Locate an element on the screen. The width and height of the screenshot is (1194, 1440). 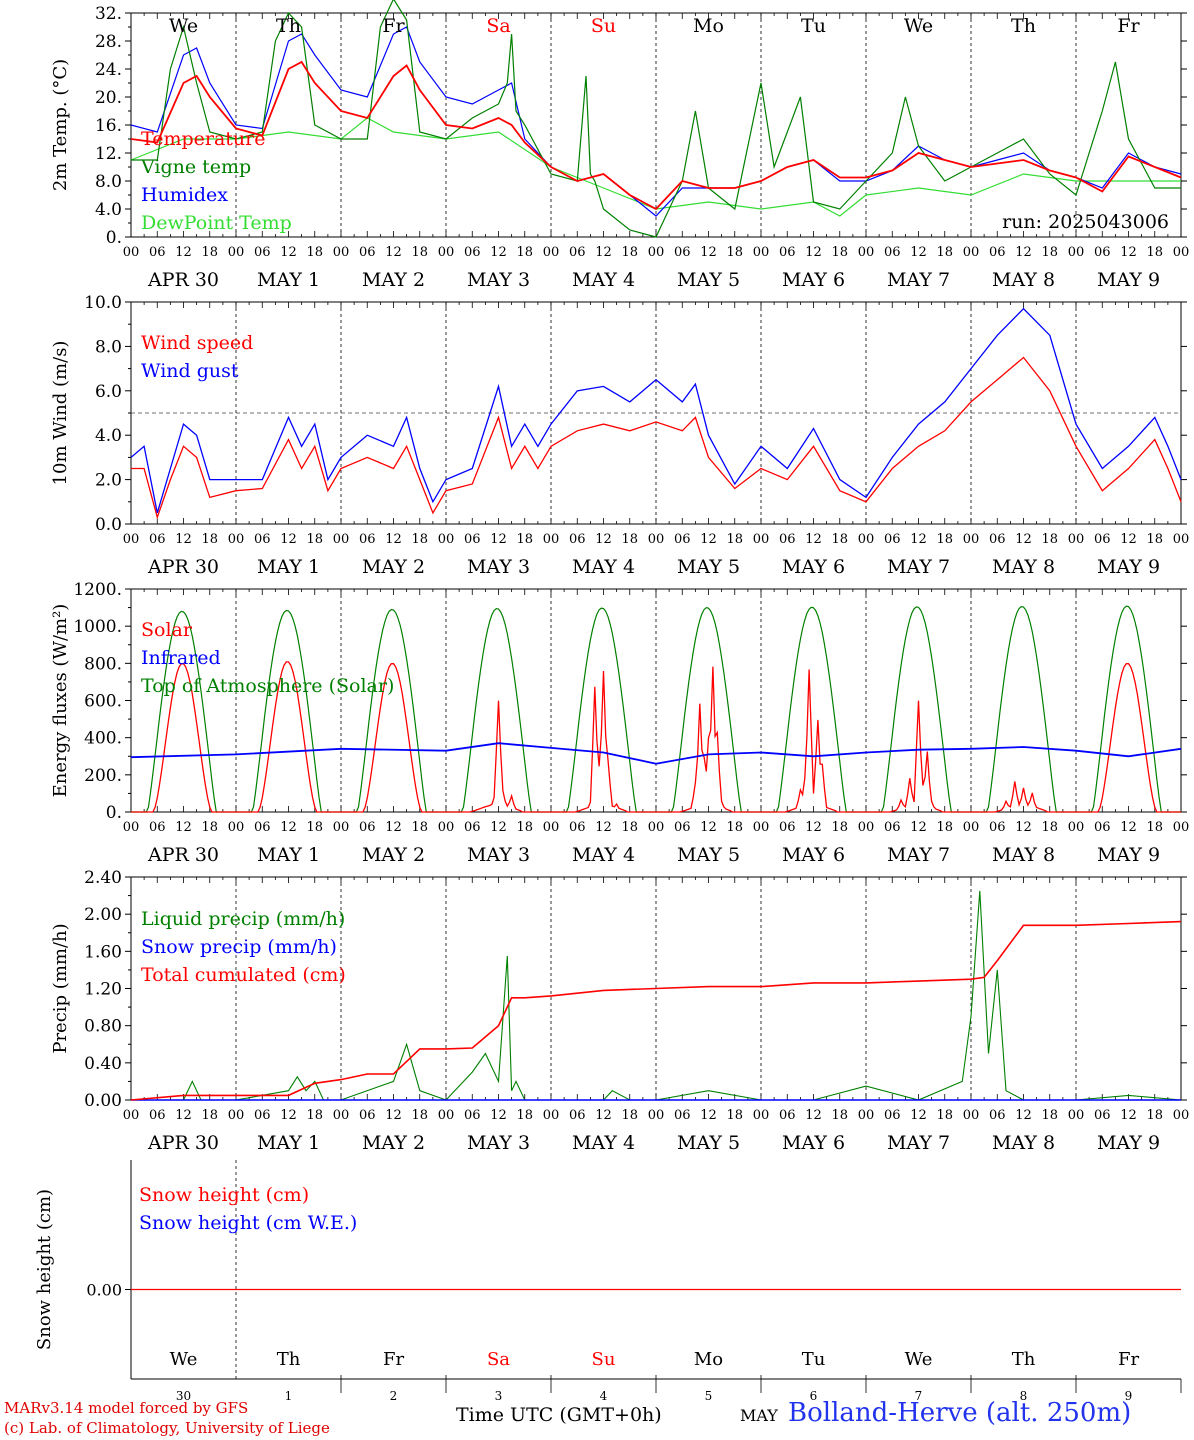
legend-entry: Wind gust is located at coordinates (190, 371).